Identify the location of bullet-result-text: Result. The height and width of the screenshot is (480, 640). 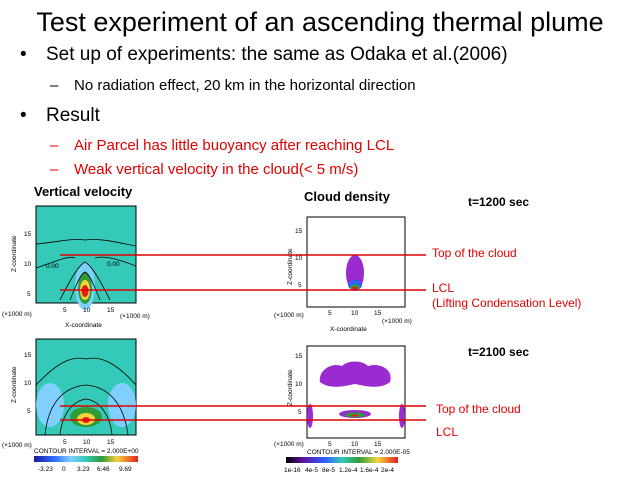
(73, 115).